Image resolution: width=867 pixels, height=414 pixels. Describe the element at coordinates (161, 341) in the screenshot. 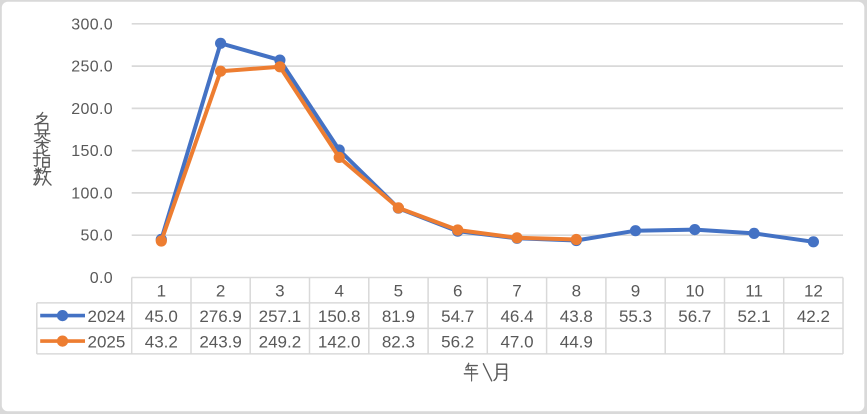

I see `svg-text: 43.2` at that location.